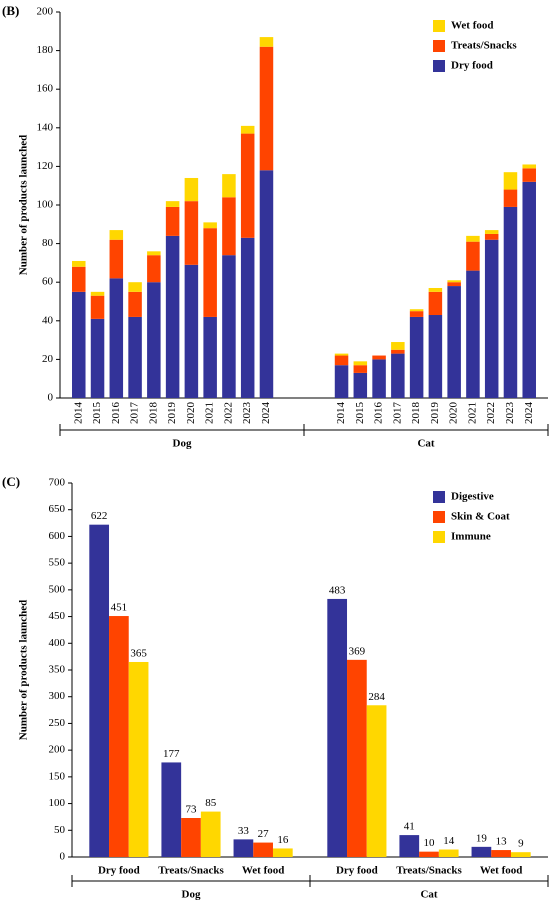  Describe the element at coordinates (283, 840) in the screenshot. I see `data-label: 16` at that location.